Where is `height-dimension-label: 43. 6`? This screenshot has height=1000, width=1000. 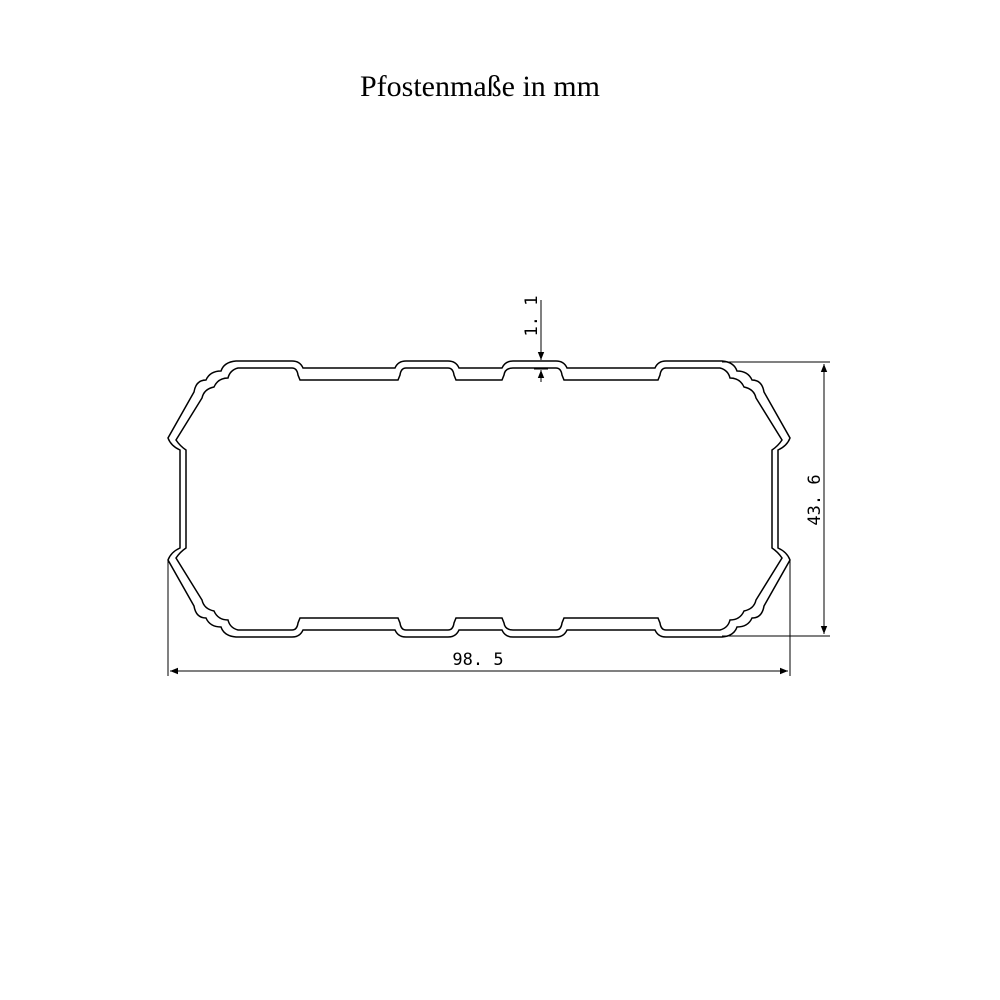 height-dimension-label: 43. 6 is located at coordinates (815, 499).